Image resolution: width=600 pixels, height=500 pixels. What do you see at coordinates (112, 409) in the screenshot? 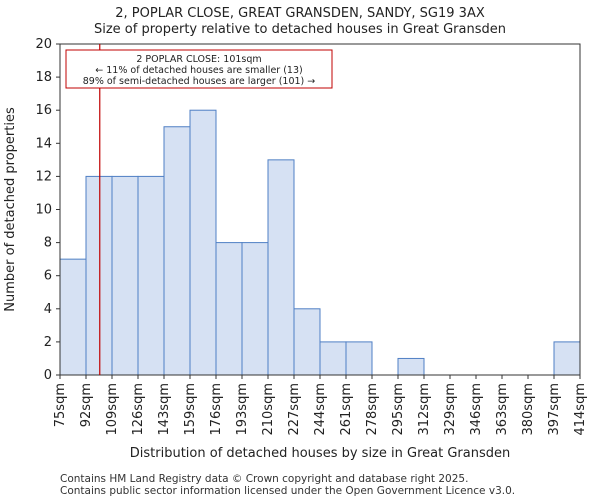
I see `x-tick-label: 109sqm` at bounding box center [112, 409].